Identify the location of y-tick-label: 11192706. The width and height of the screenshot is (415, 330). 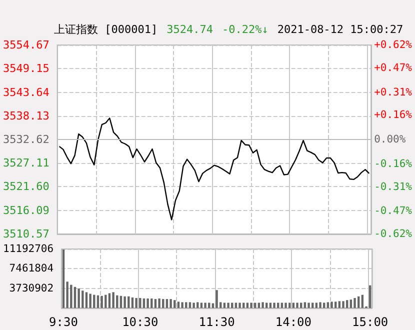
(28, 249).